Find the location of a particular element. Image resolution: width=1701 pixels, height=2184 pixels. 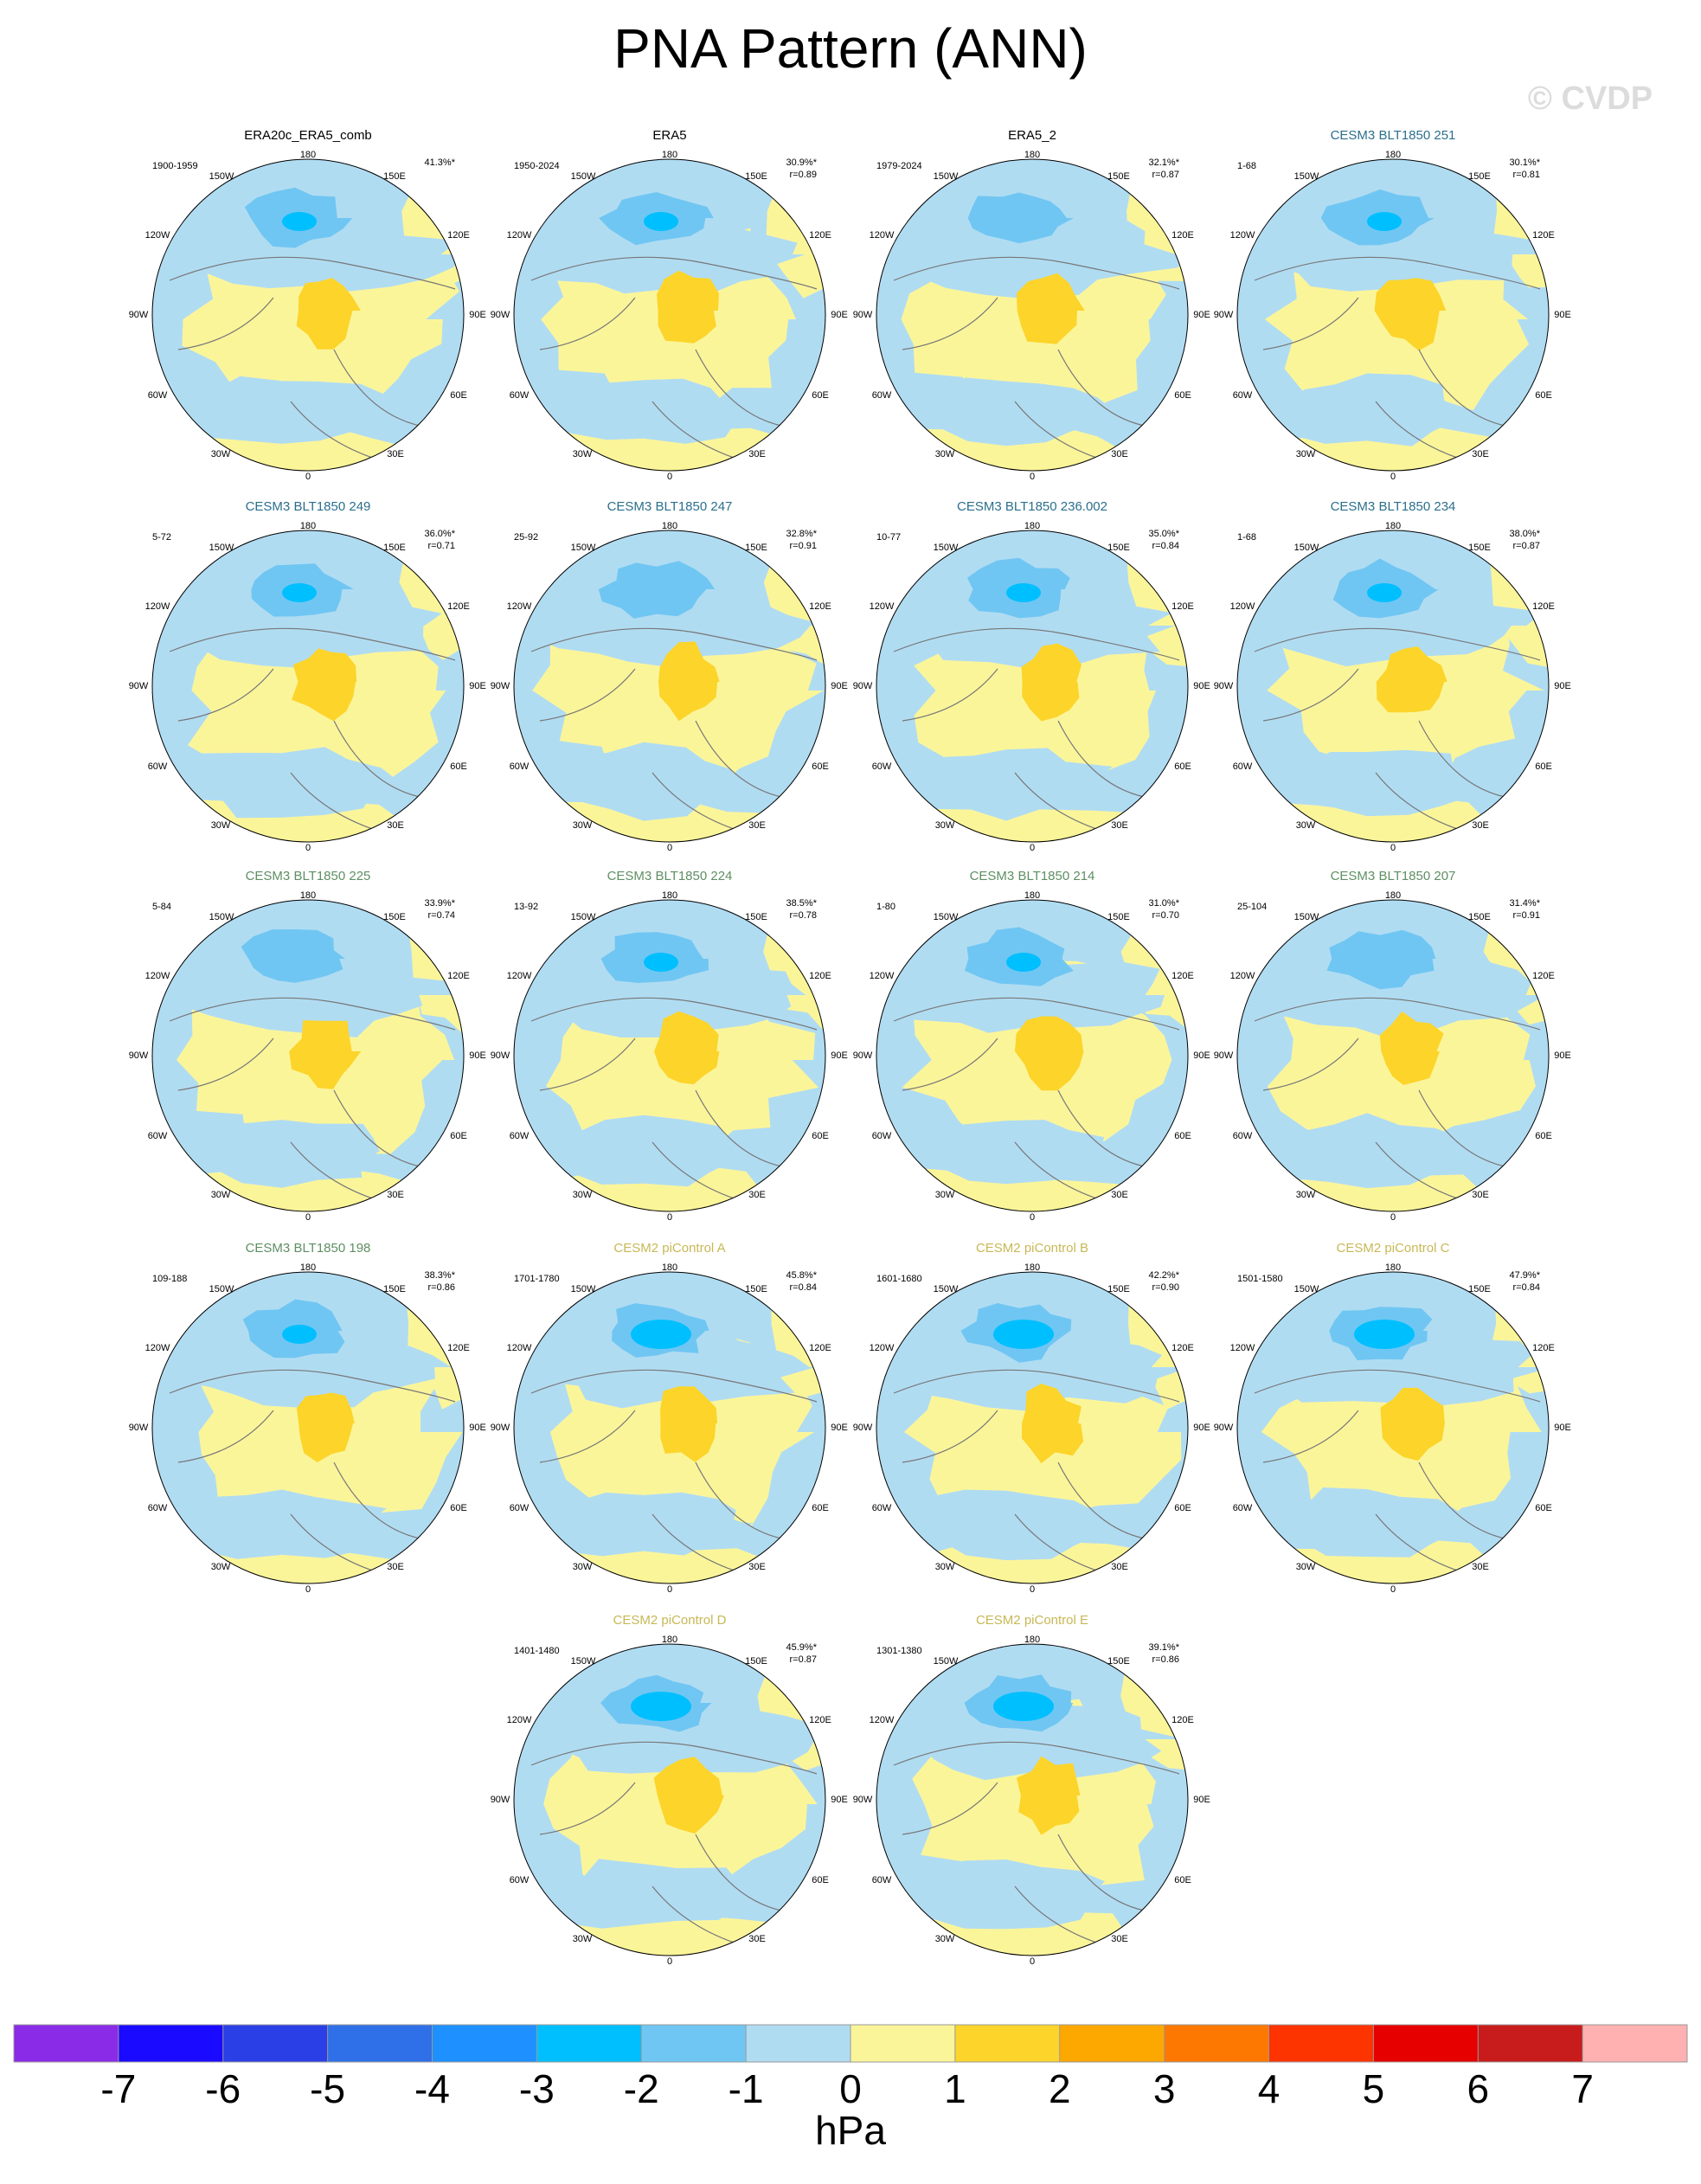

colorbar-tick-label: 0 is located at coordinates (850, 2088).